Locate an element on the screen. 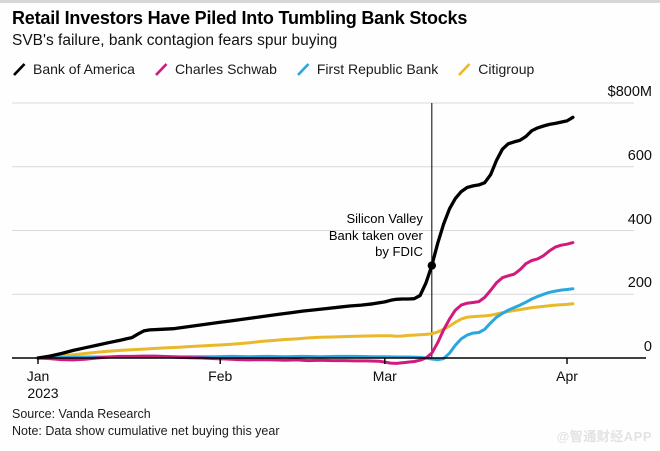  legend-item-first-republic-bank: First Republic Bank is located at coordinates (367, 69).